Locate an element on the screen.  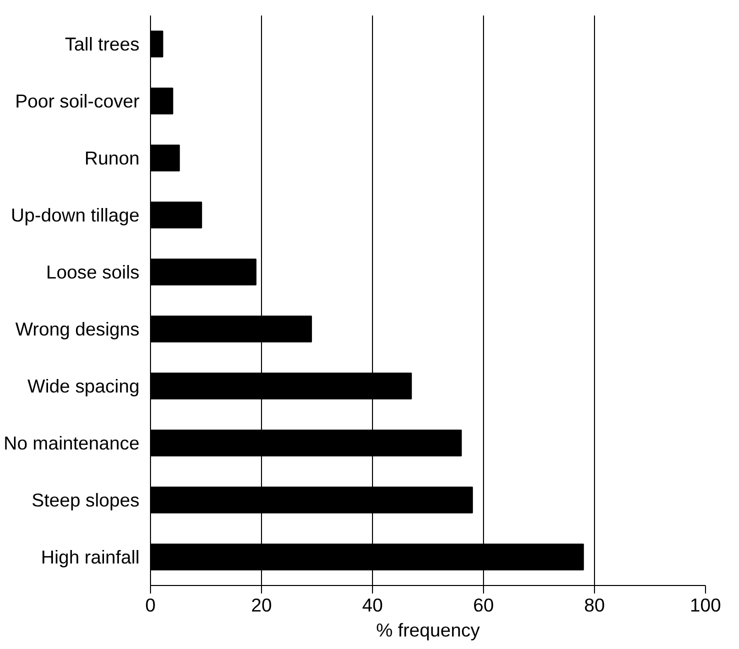
x-tick-label: 0 is located at coordinates (150, 605).